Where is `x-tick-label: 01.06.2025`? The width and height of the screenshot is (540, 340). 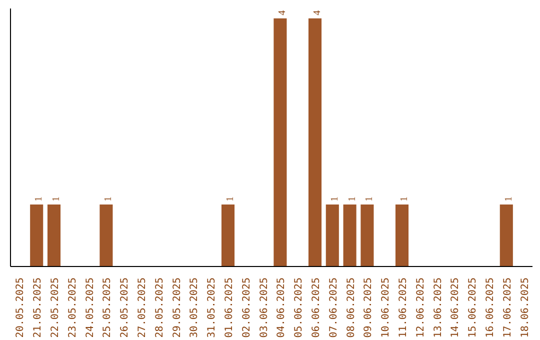 x-tick-label: 01.06.2025 is located at coordinates (229, 307).